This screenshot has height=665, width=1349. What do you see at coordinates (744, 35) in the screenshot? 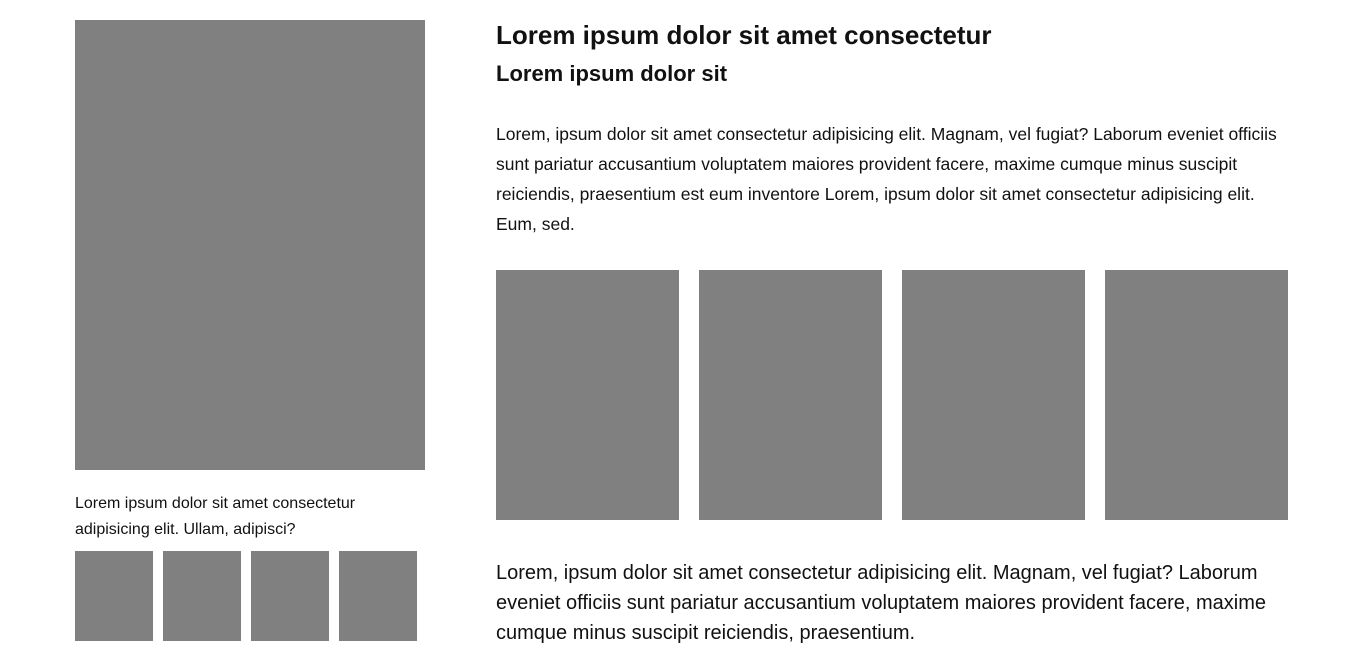
I see `page-title: Lorem ipsum dolor sit amet consectetur` at bounding box center [744, 35].